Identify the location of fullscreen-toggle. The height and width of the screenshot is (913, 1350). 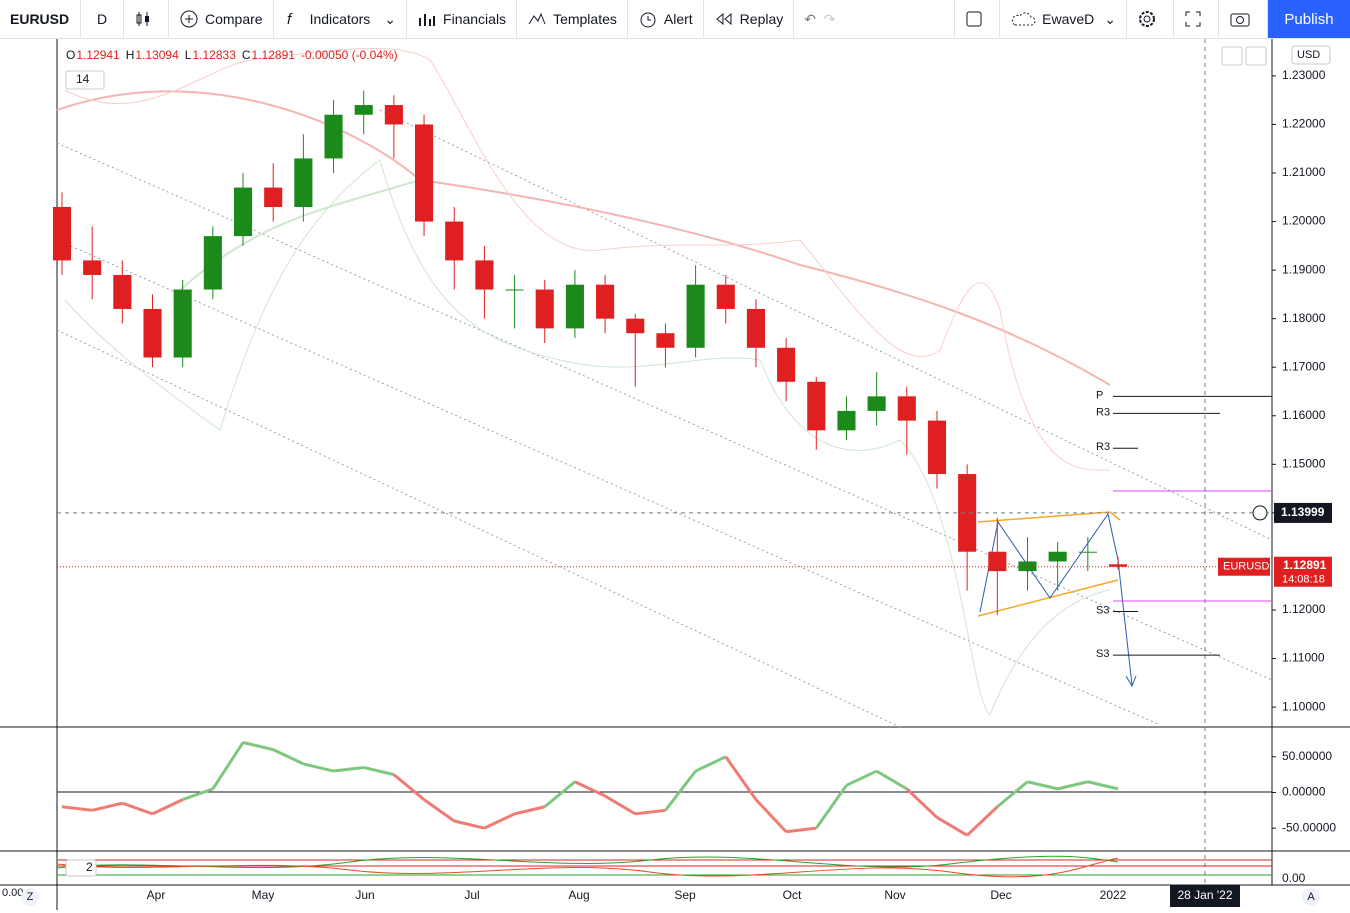
(977, 19).